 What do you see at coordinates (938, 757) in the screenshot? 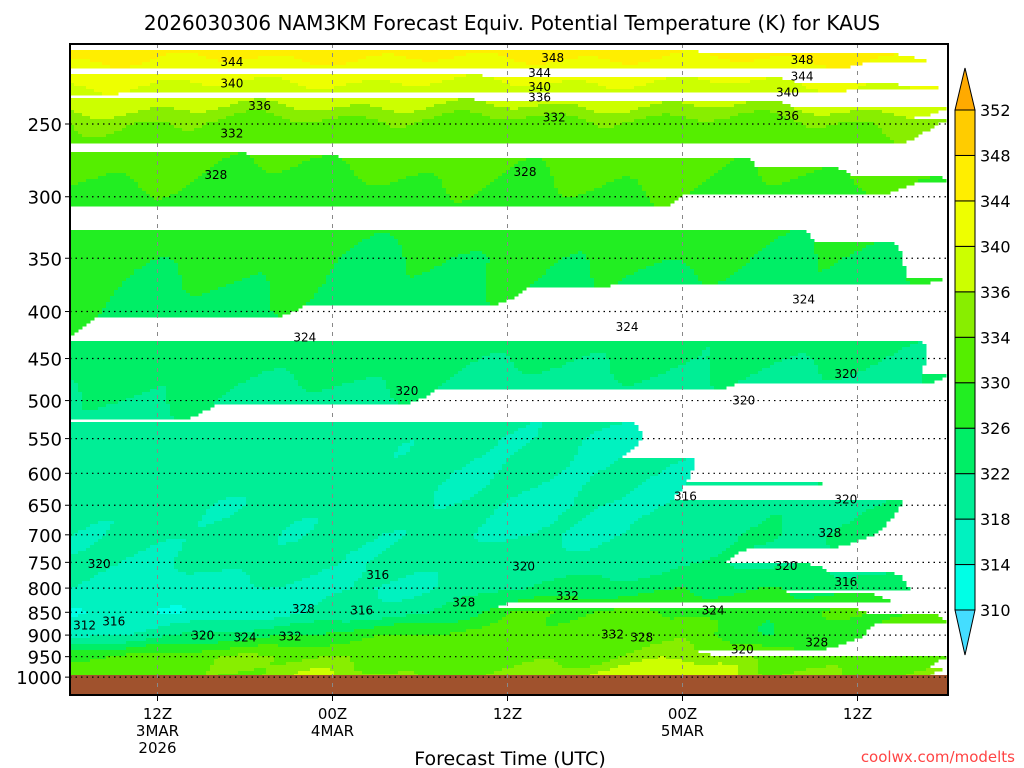
I see `credit-text: coolwx.com/modelts` at bounding box center [938, 757].